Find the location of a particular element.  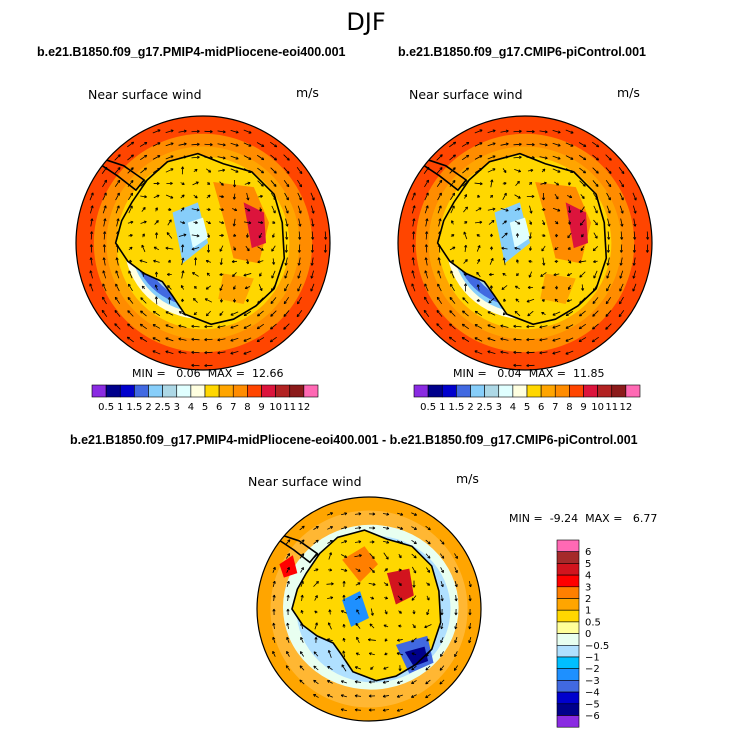

panel2-max-value: 11.85 is located at coordinates (588, 373).